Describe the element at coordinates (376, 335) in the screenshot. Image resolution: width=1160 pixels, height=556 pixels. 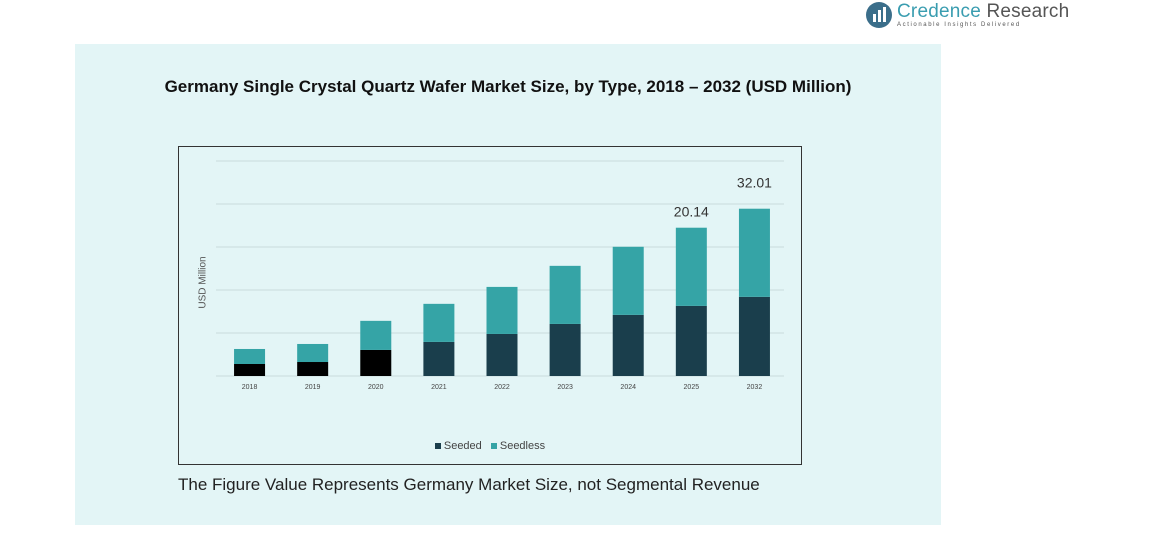
I see `bar-seedless-2020` at that location.